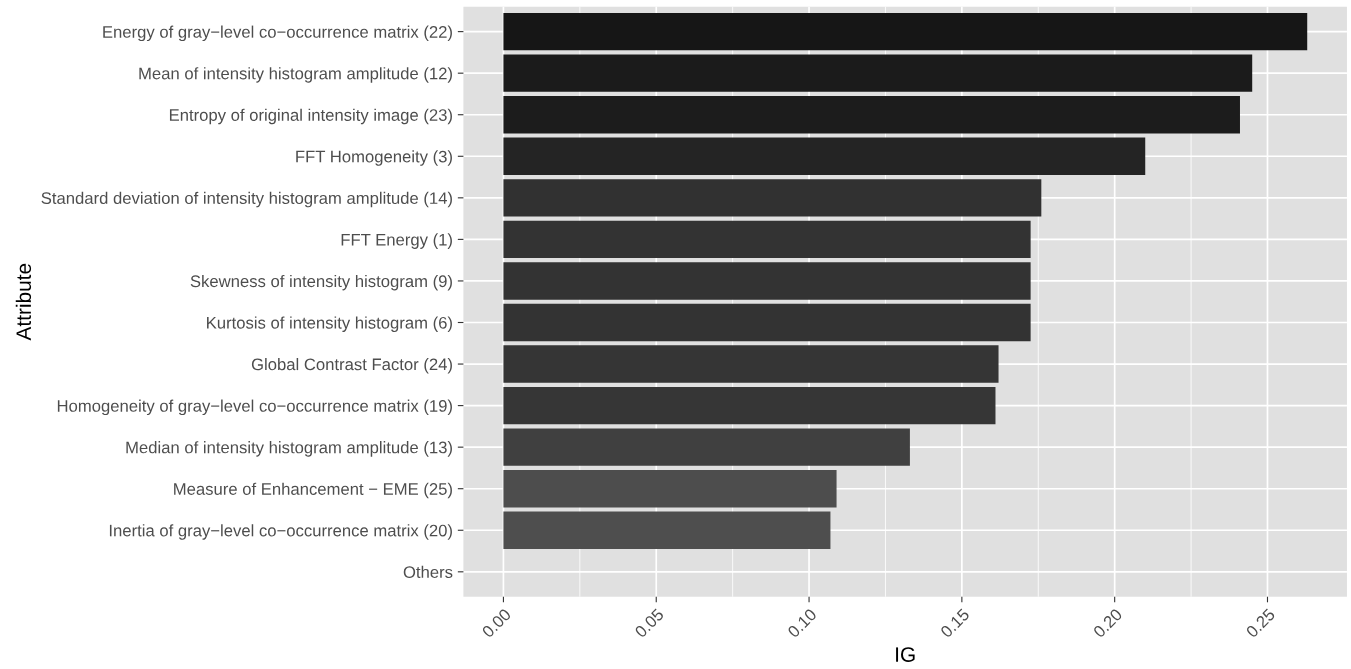 This screenshot has height=669, width=1351. Describe the element at coordinates (396, 241) in the screenshot. I see `y-tick-label: FFT Energy (1)` at that location.